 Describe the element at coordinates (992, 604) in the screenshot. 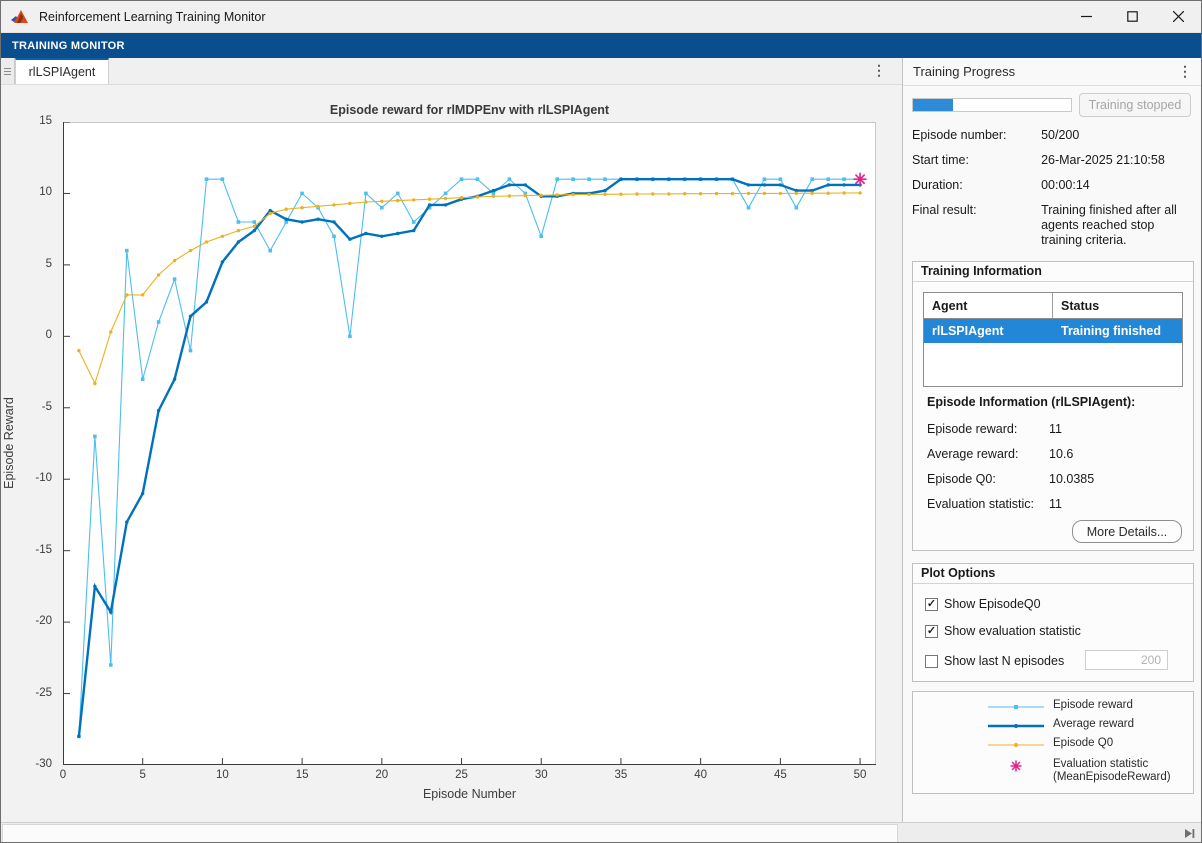

I see `show-episodeq0-label: Show EpisodeQ0` at that location.